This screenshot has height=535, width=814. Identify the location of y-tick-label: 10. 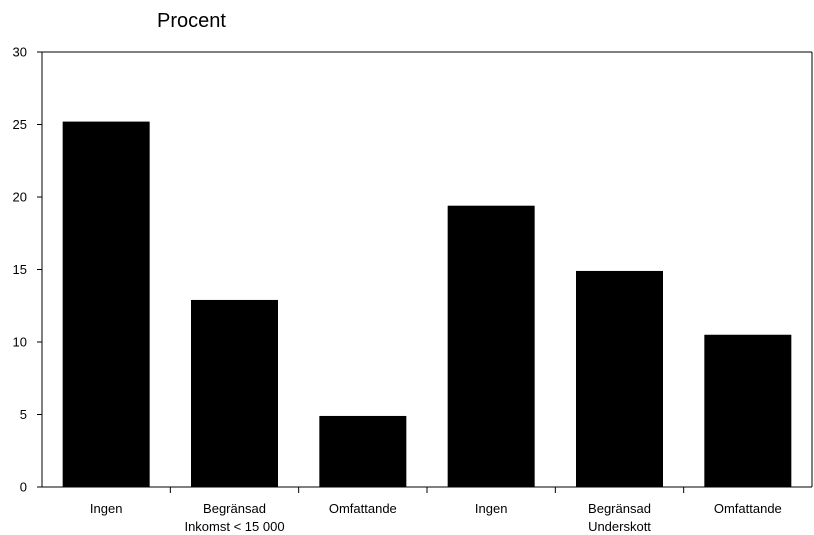
(20, 342).